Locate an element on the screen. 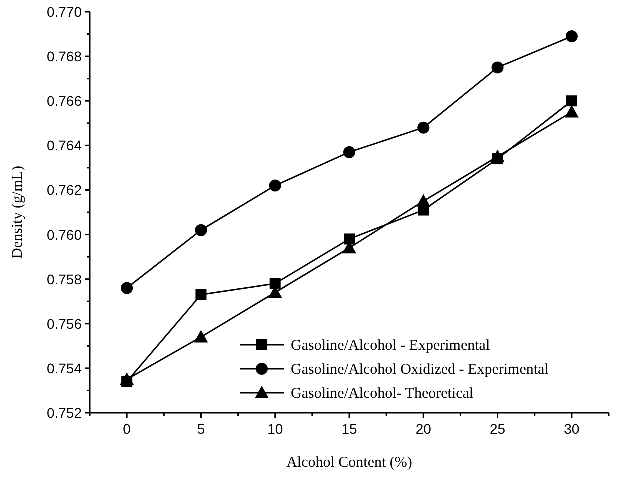  y-tick-label: 0.770 is located at coordinates (64, 12).